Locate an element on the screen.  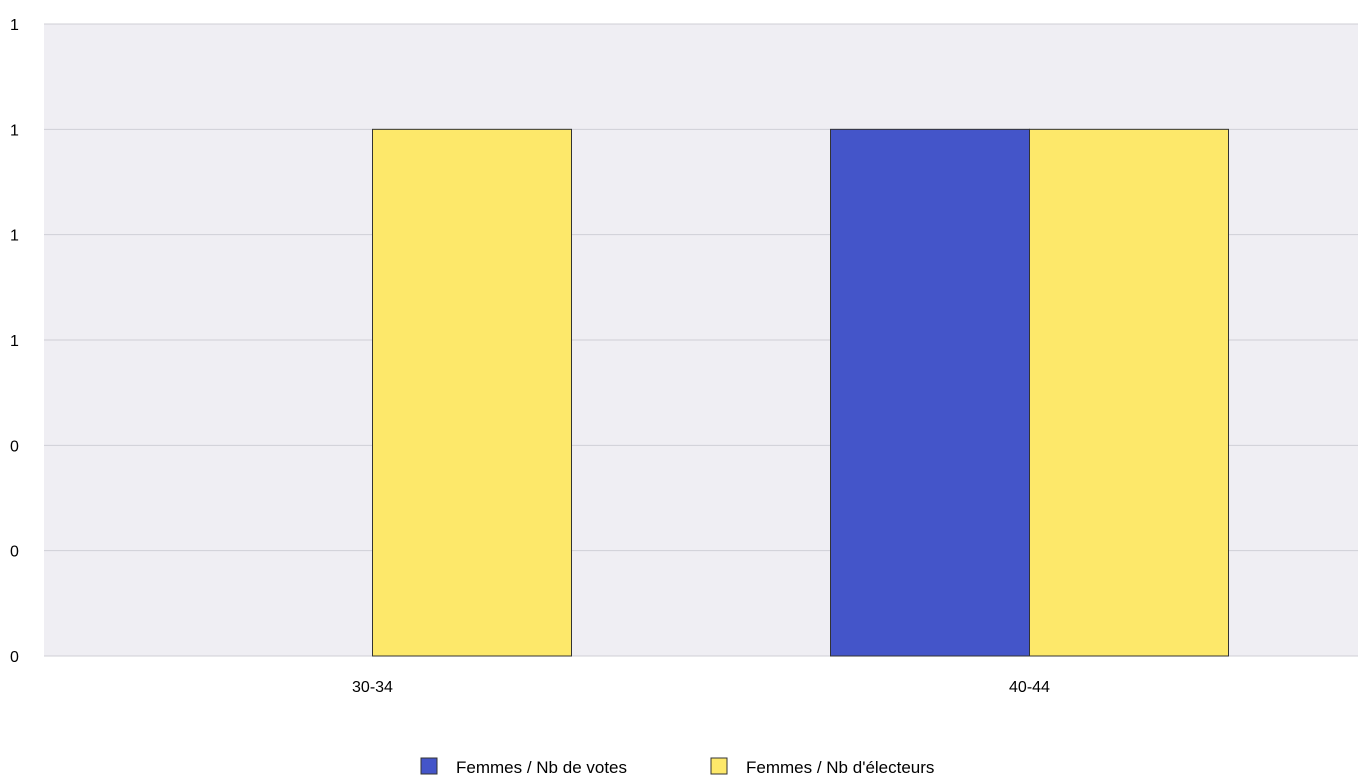
x-tick-label: 40-44 is located at coordinates (1029, 687).